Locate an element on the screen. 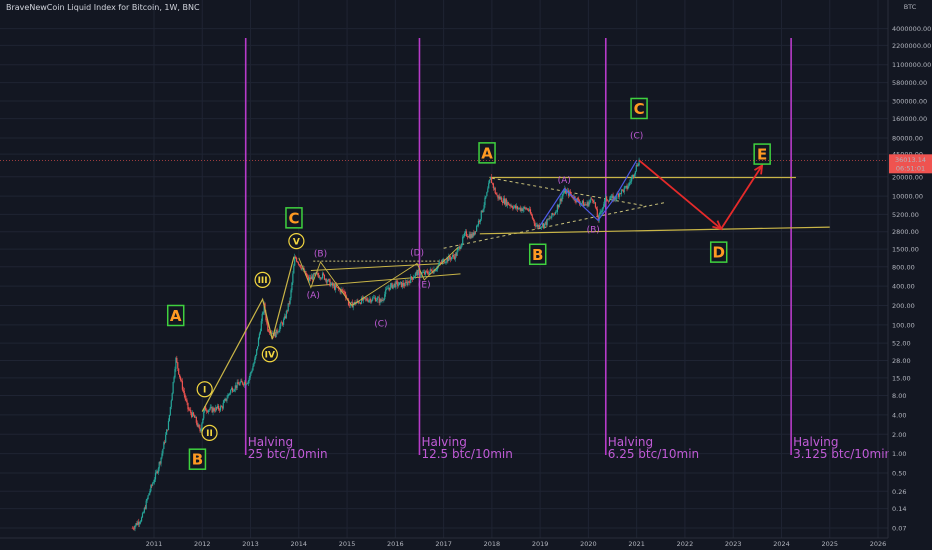 This screenshot has width=932, height=550. wave-label-letter: D is located at coordinates (718, 253).